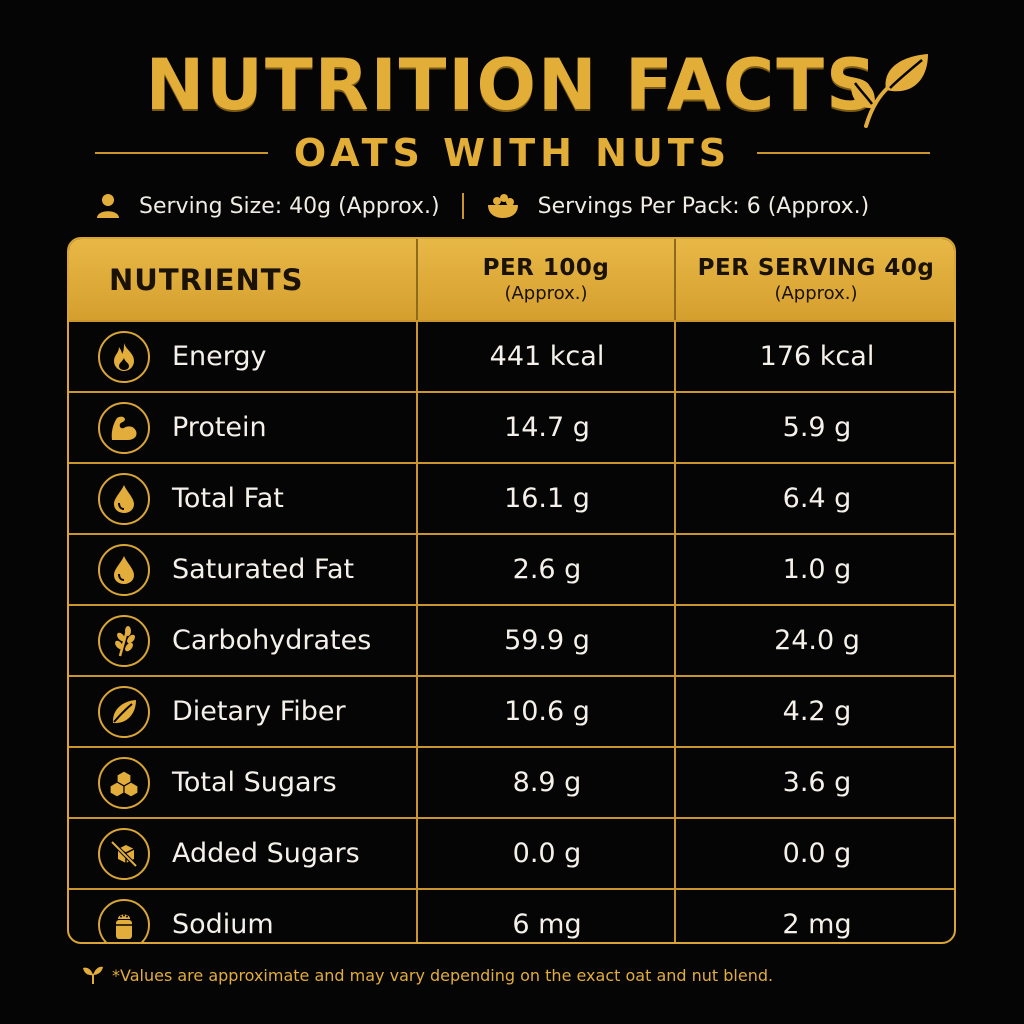  Describe the element at coordinates (814, 711) in the screenshot. I see `value-per-serving: 4.2 g` at that location.